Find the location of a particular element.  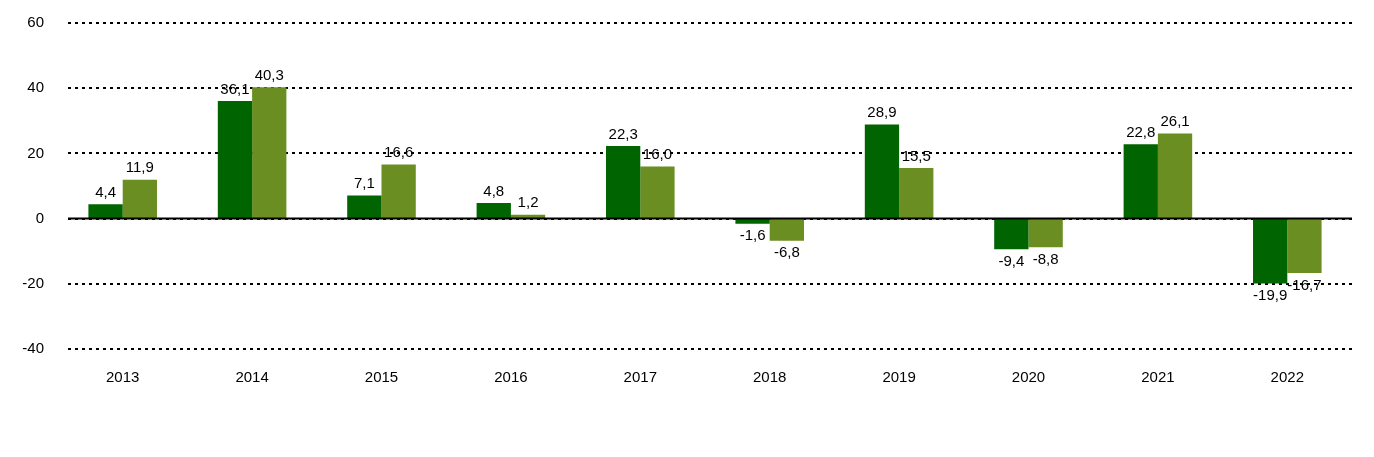

data-label: 22,8 is located at coordinates (1141, 131).